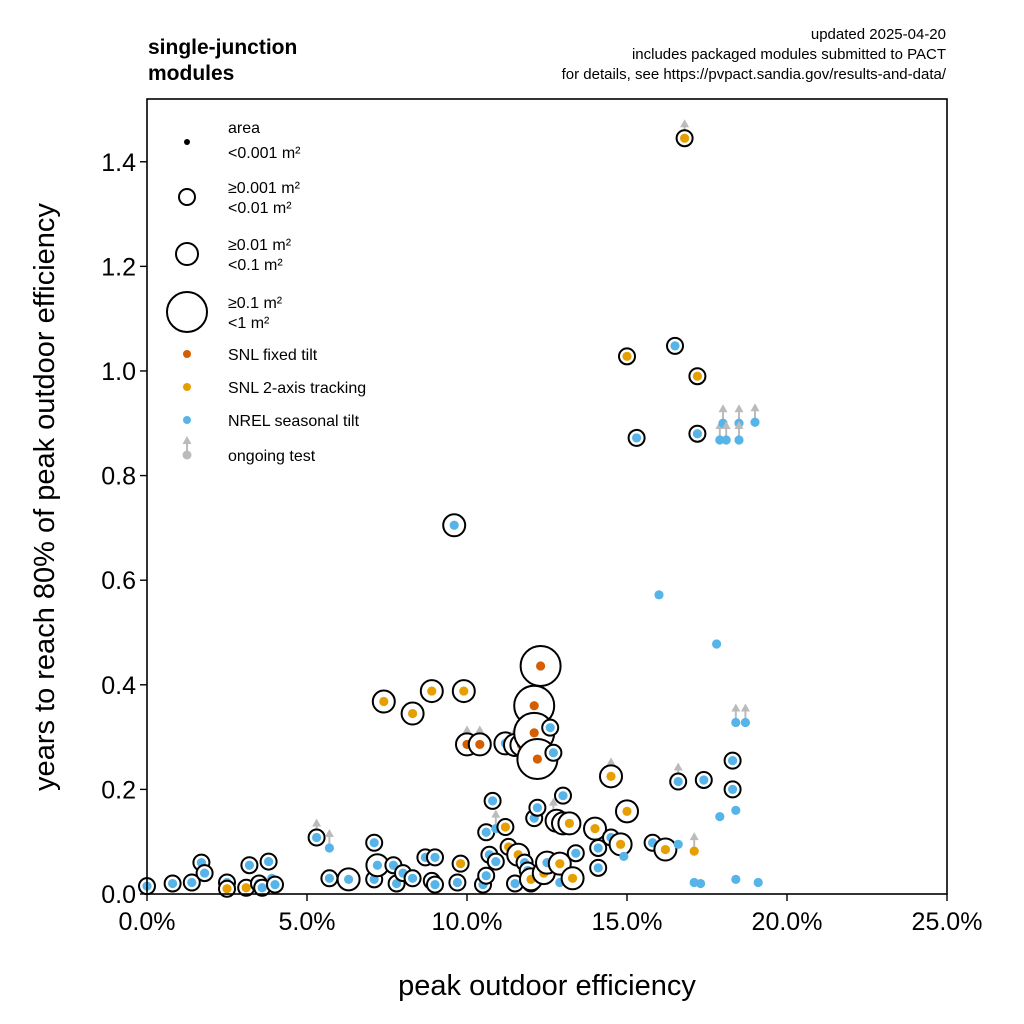  Describe the element at coordinates (147, 922) in the screenshot. I see `x-tick-label: 0.0%` at that location.